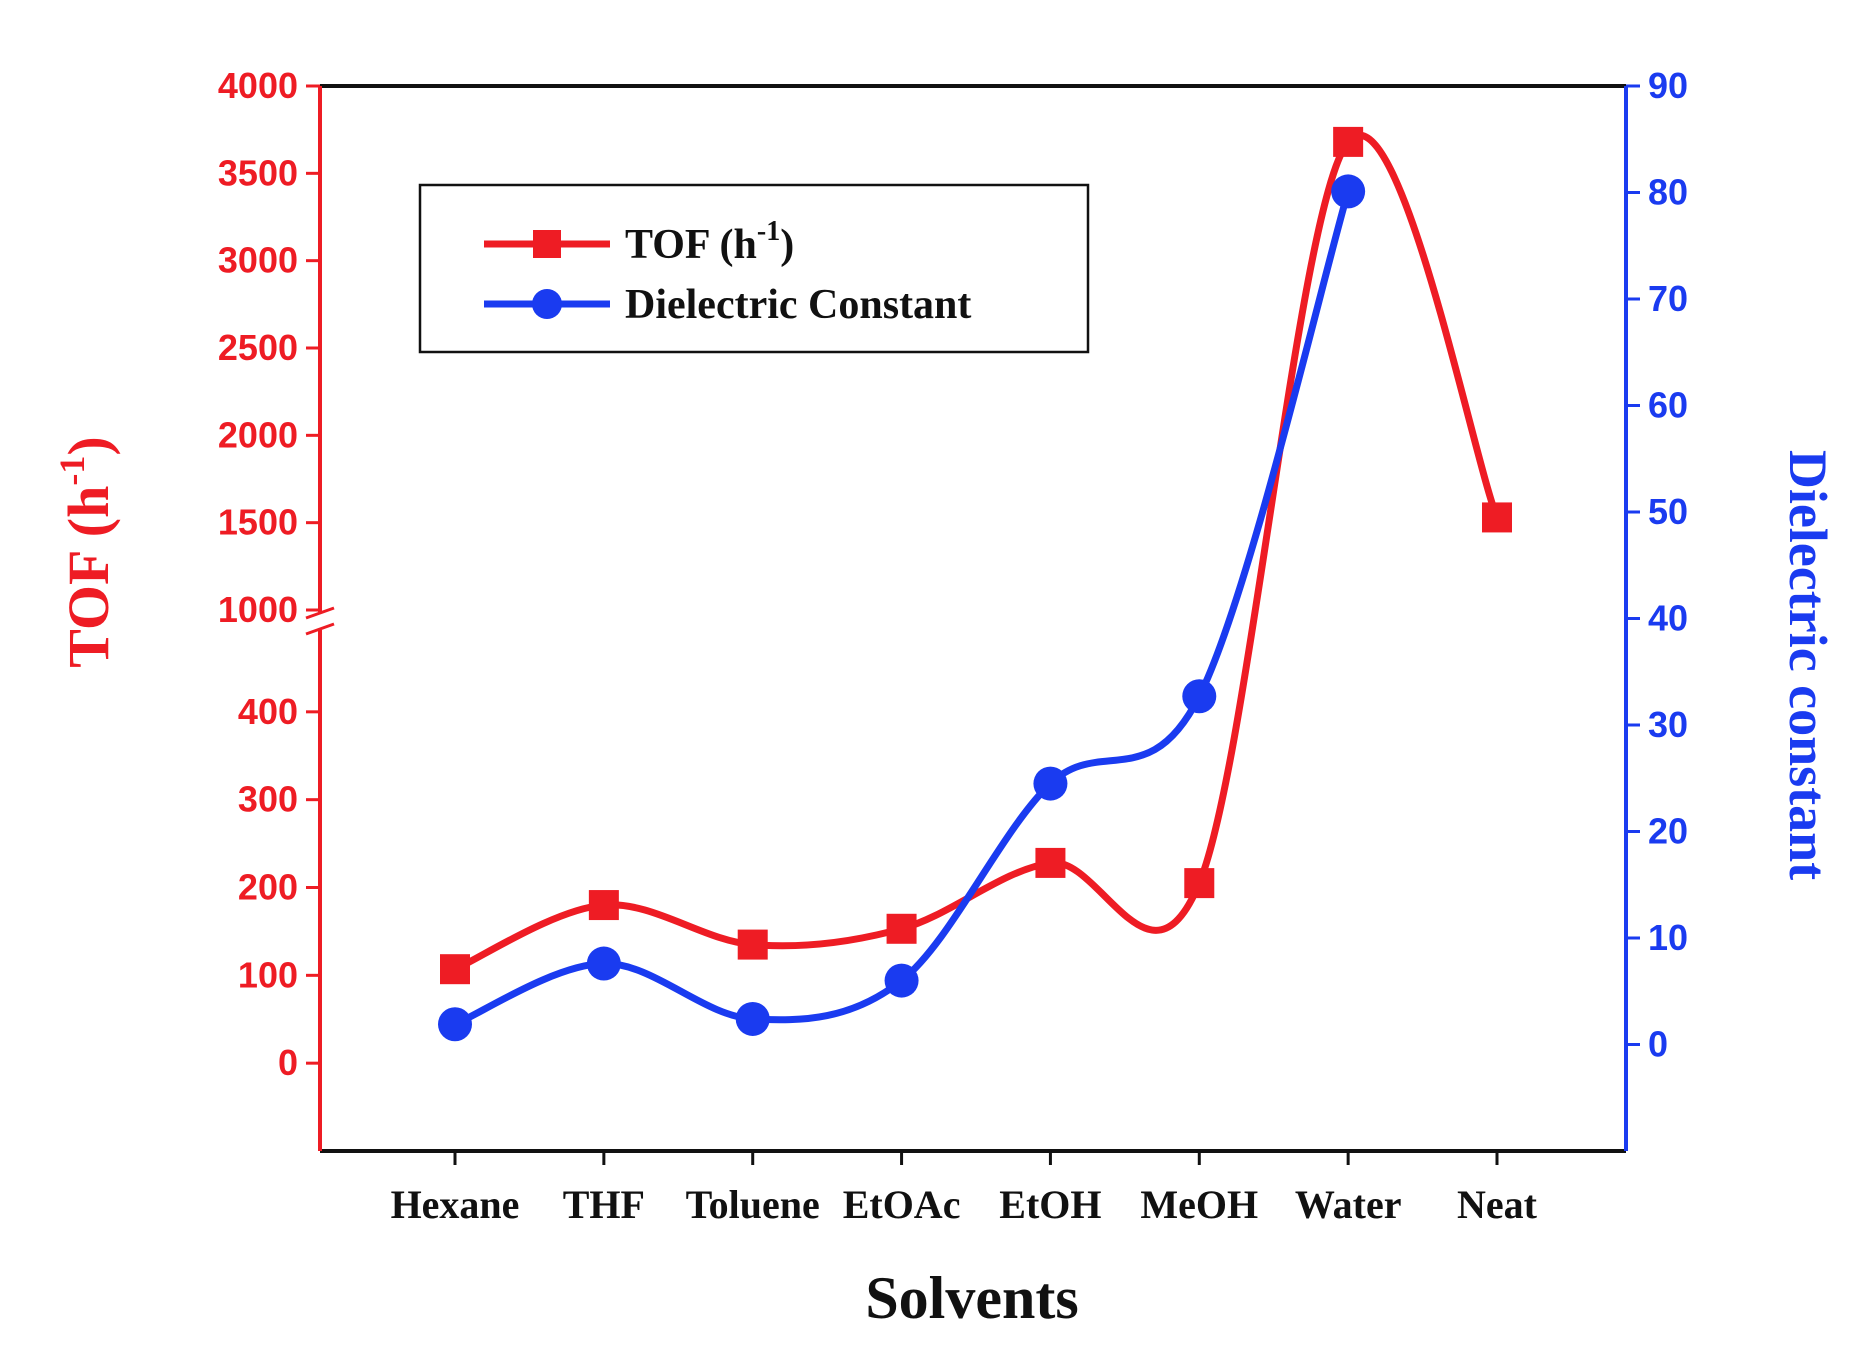  What do you see at coordinates (258, 172) in the screenshot?
I see `y-left-tick-label: 3500` at bounding box center [258, 172].